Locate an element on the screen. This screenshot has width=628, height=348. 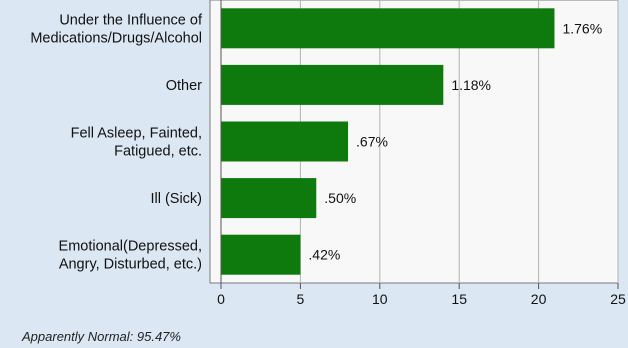
category-label: Under the Influence of is located at coordinates (131, 20).